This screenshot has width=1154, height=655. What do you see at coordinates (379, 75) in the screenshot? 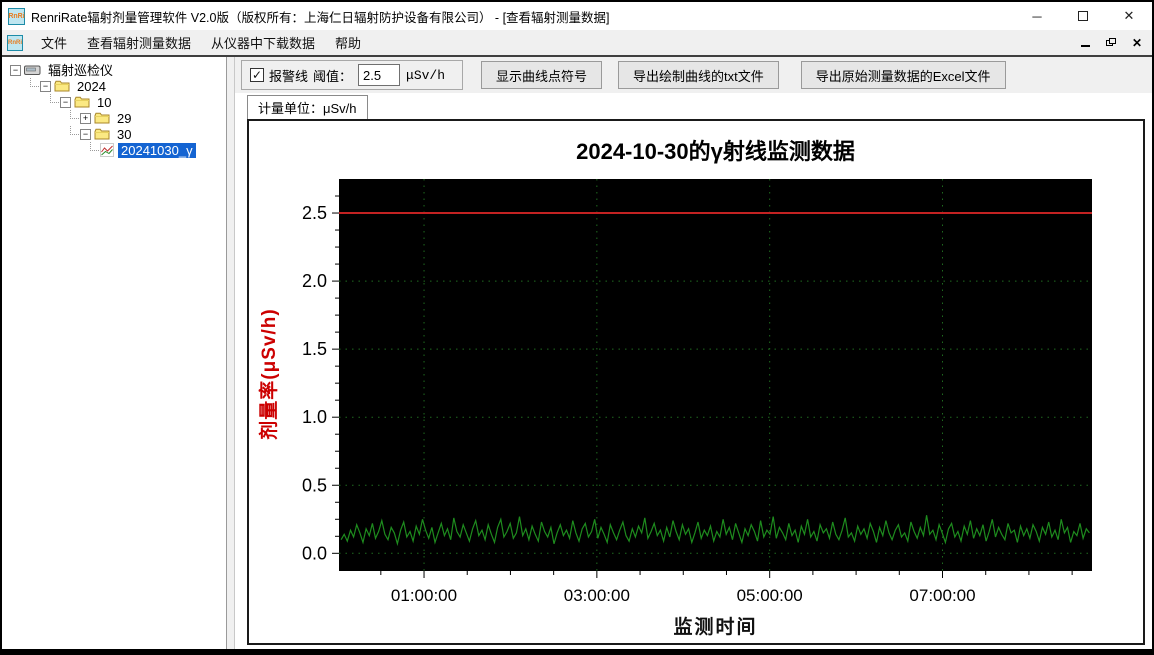
I see `threshold-input` at bounding box center [379, 75].